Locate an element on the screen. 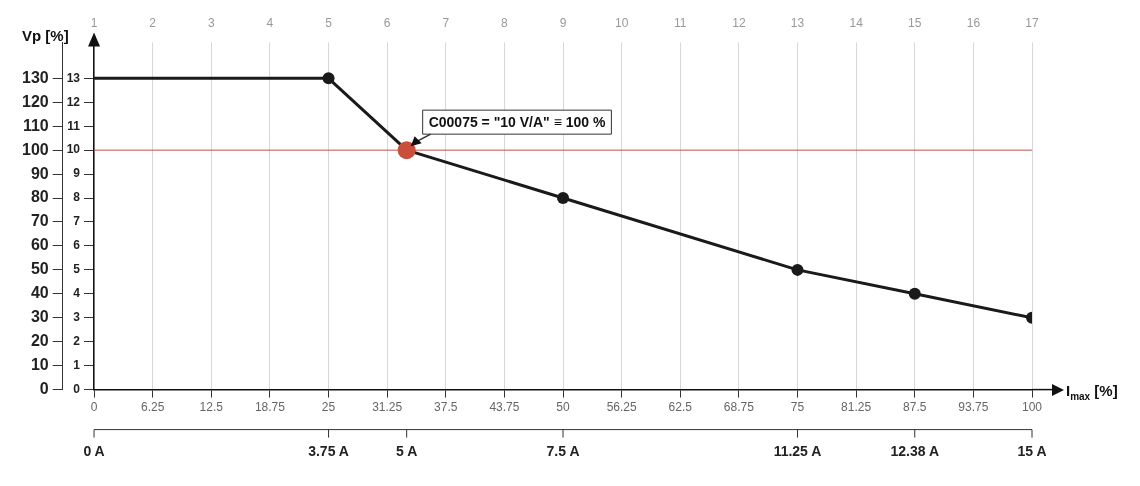 The image size is (1140, 486). x2-tick-label: 1 is located at coordinates (94, 22).